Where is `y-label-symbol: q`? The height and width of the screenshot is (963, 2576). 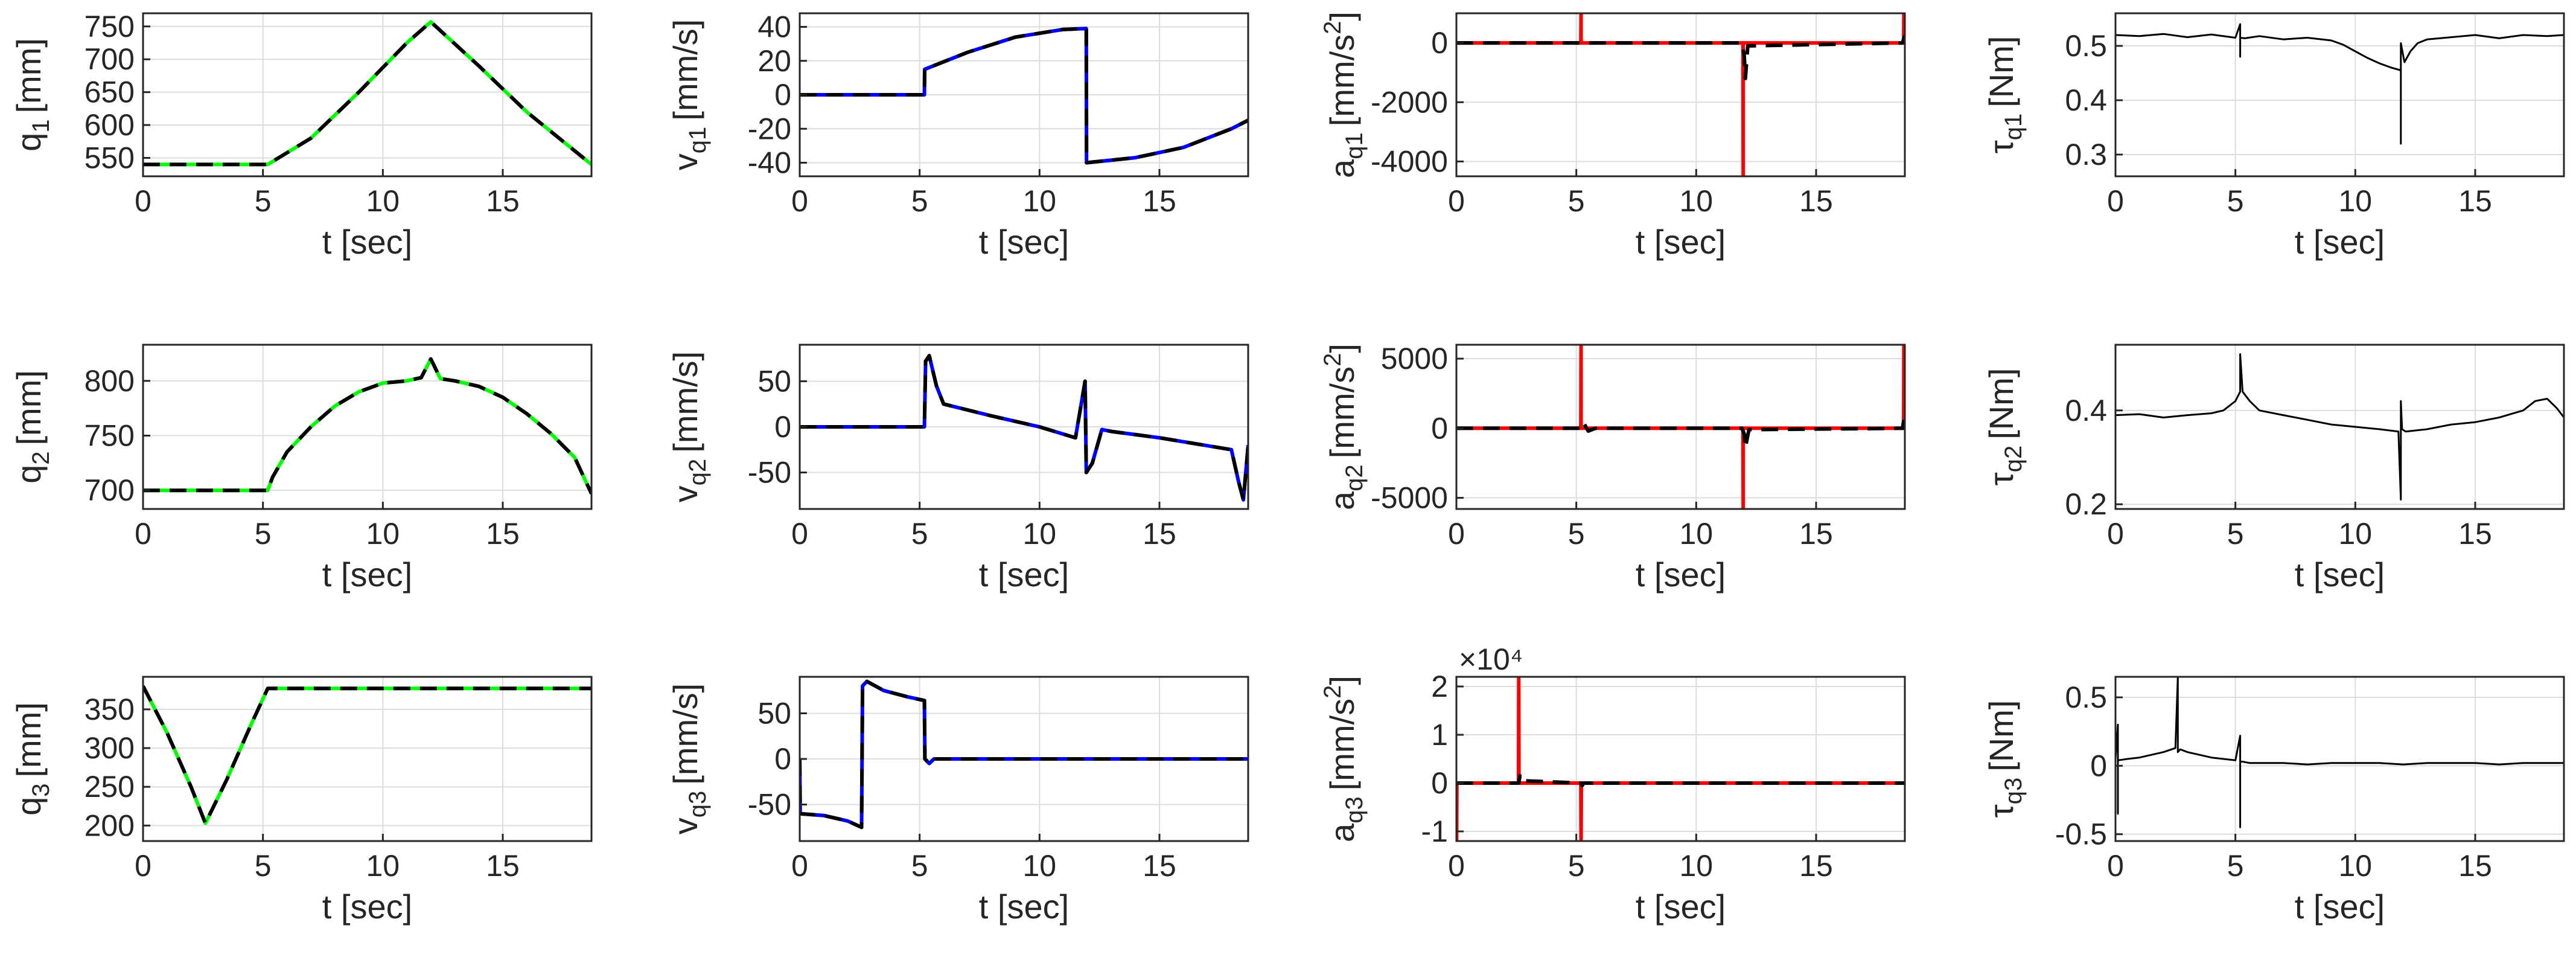 y-label-symbol: q is located at coordinates (29, 806).